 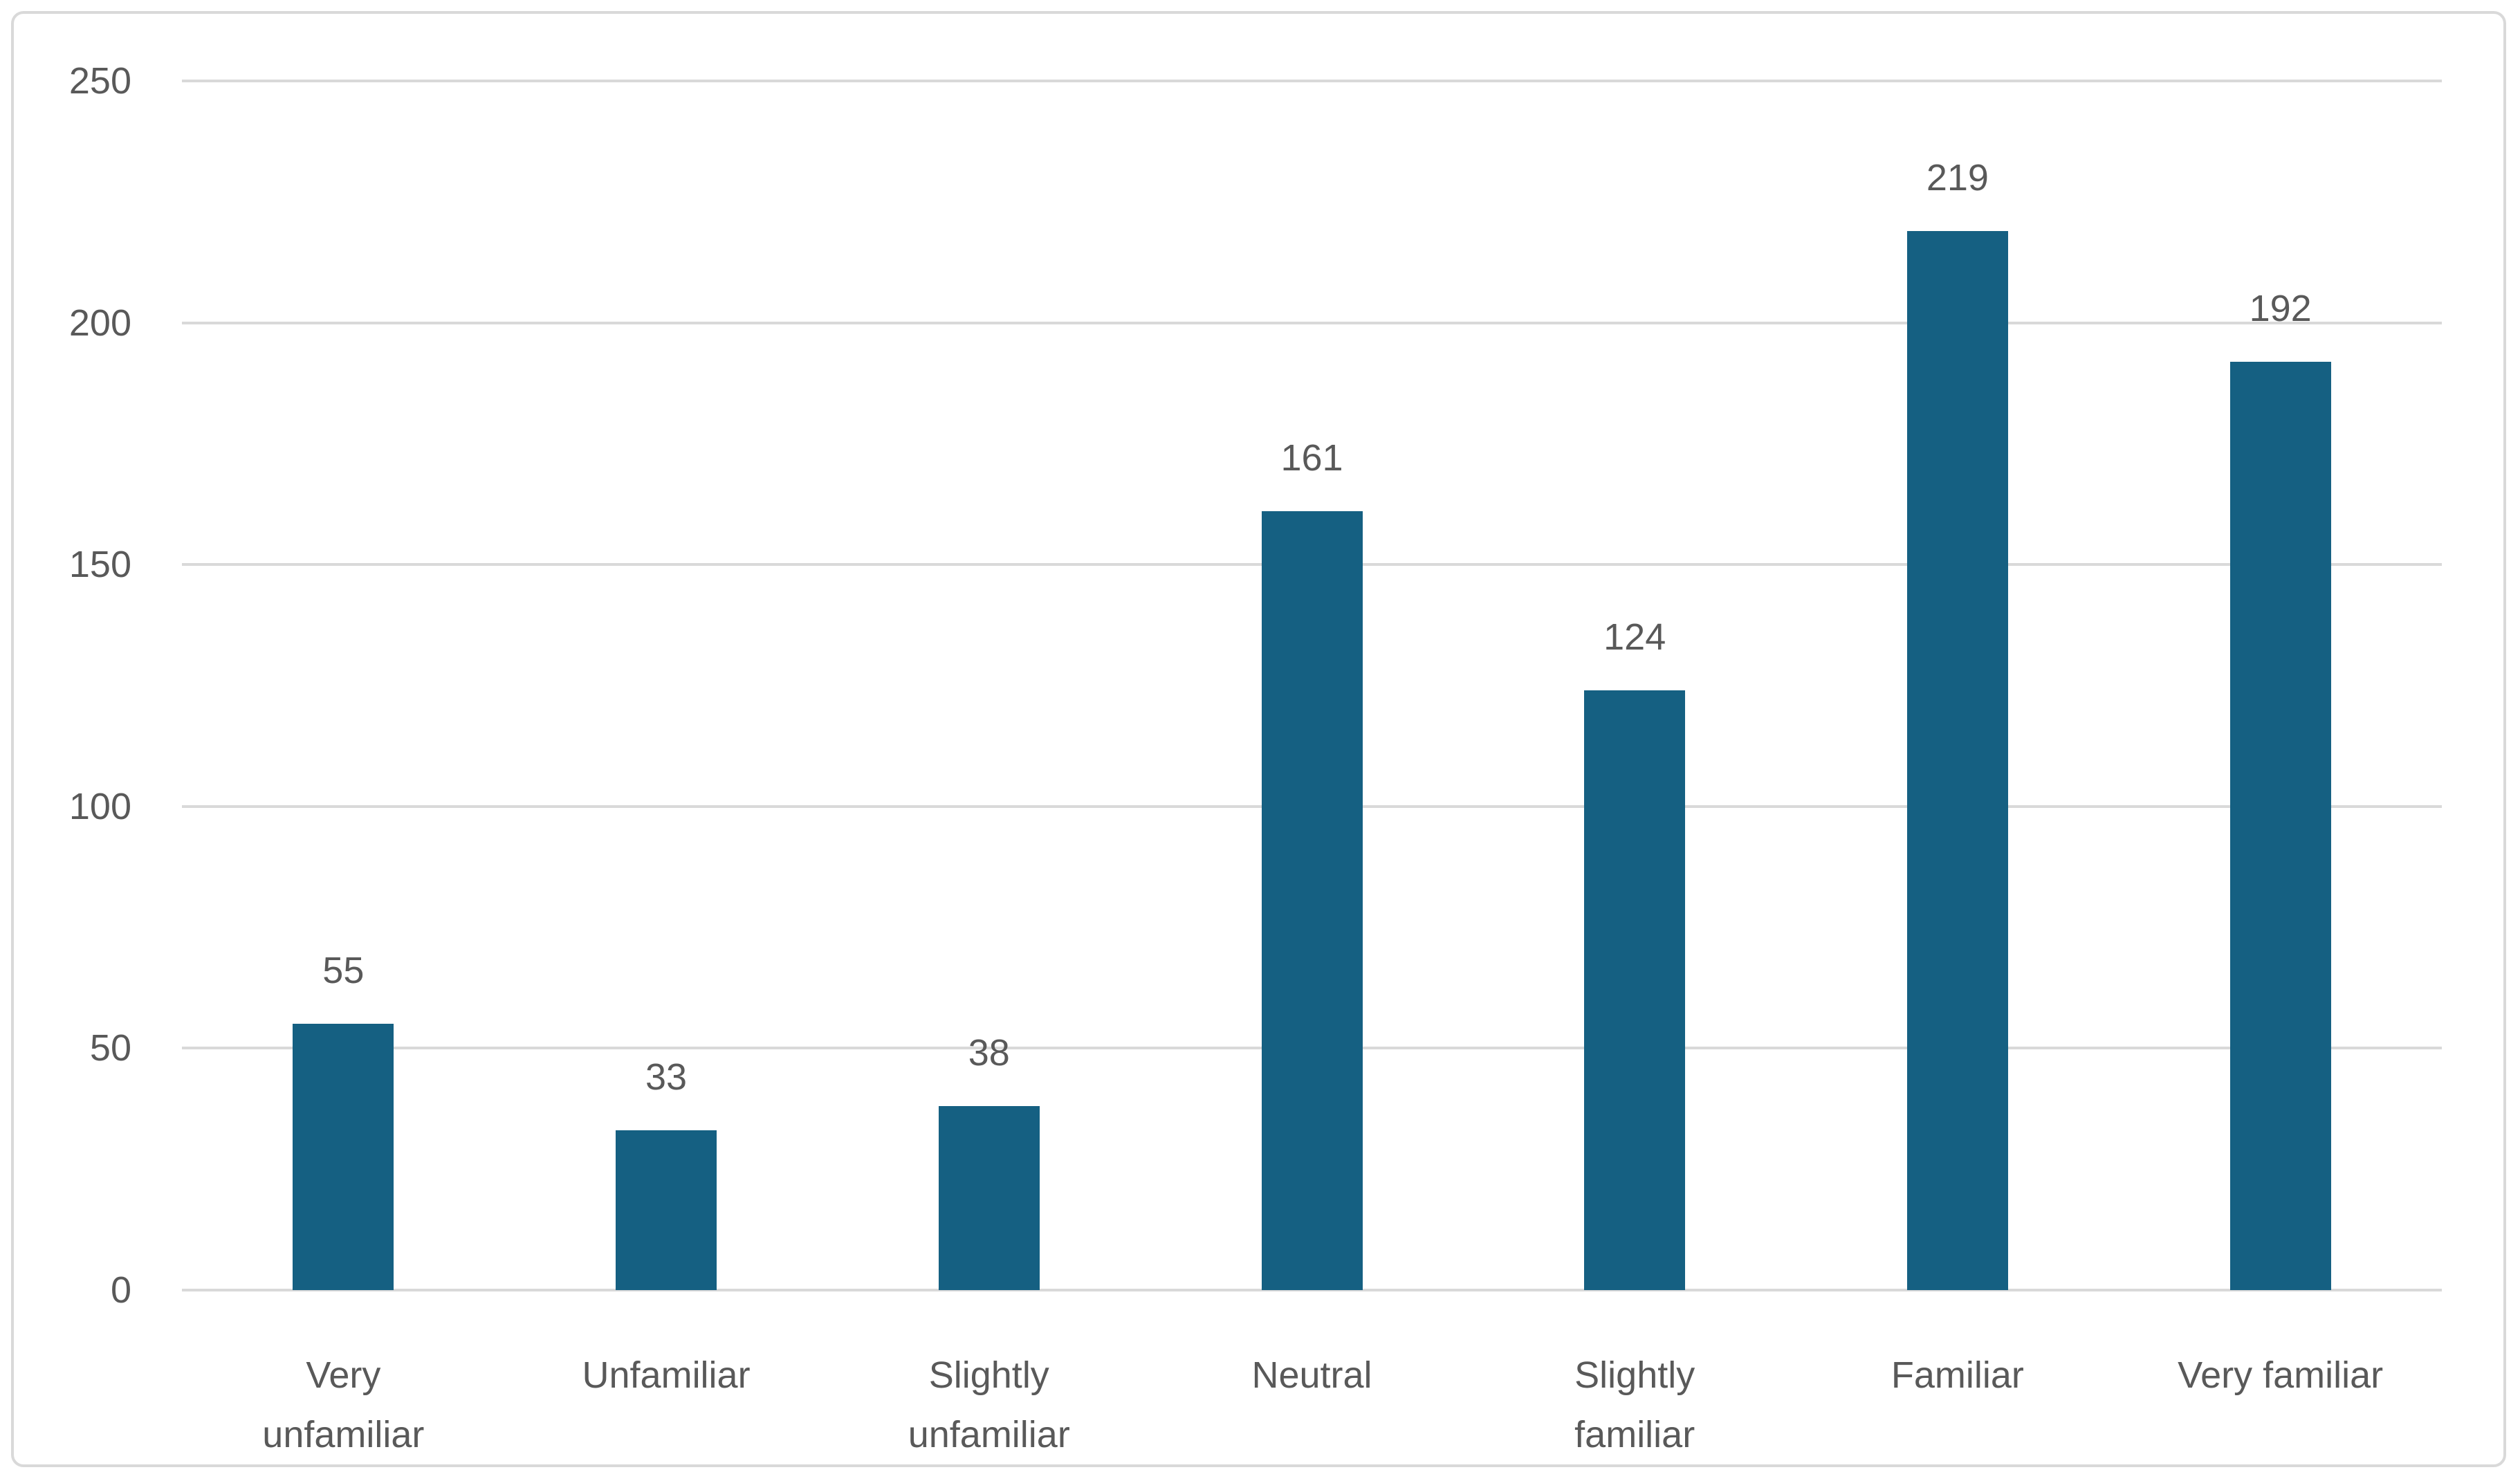 I want to click on x-axis-tick-label: Slightly familiar, so click(x=1634, y=1404).